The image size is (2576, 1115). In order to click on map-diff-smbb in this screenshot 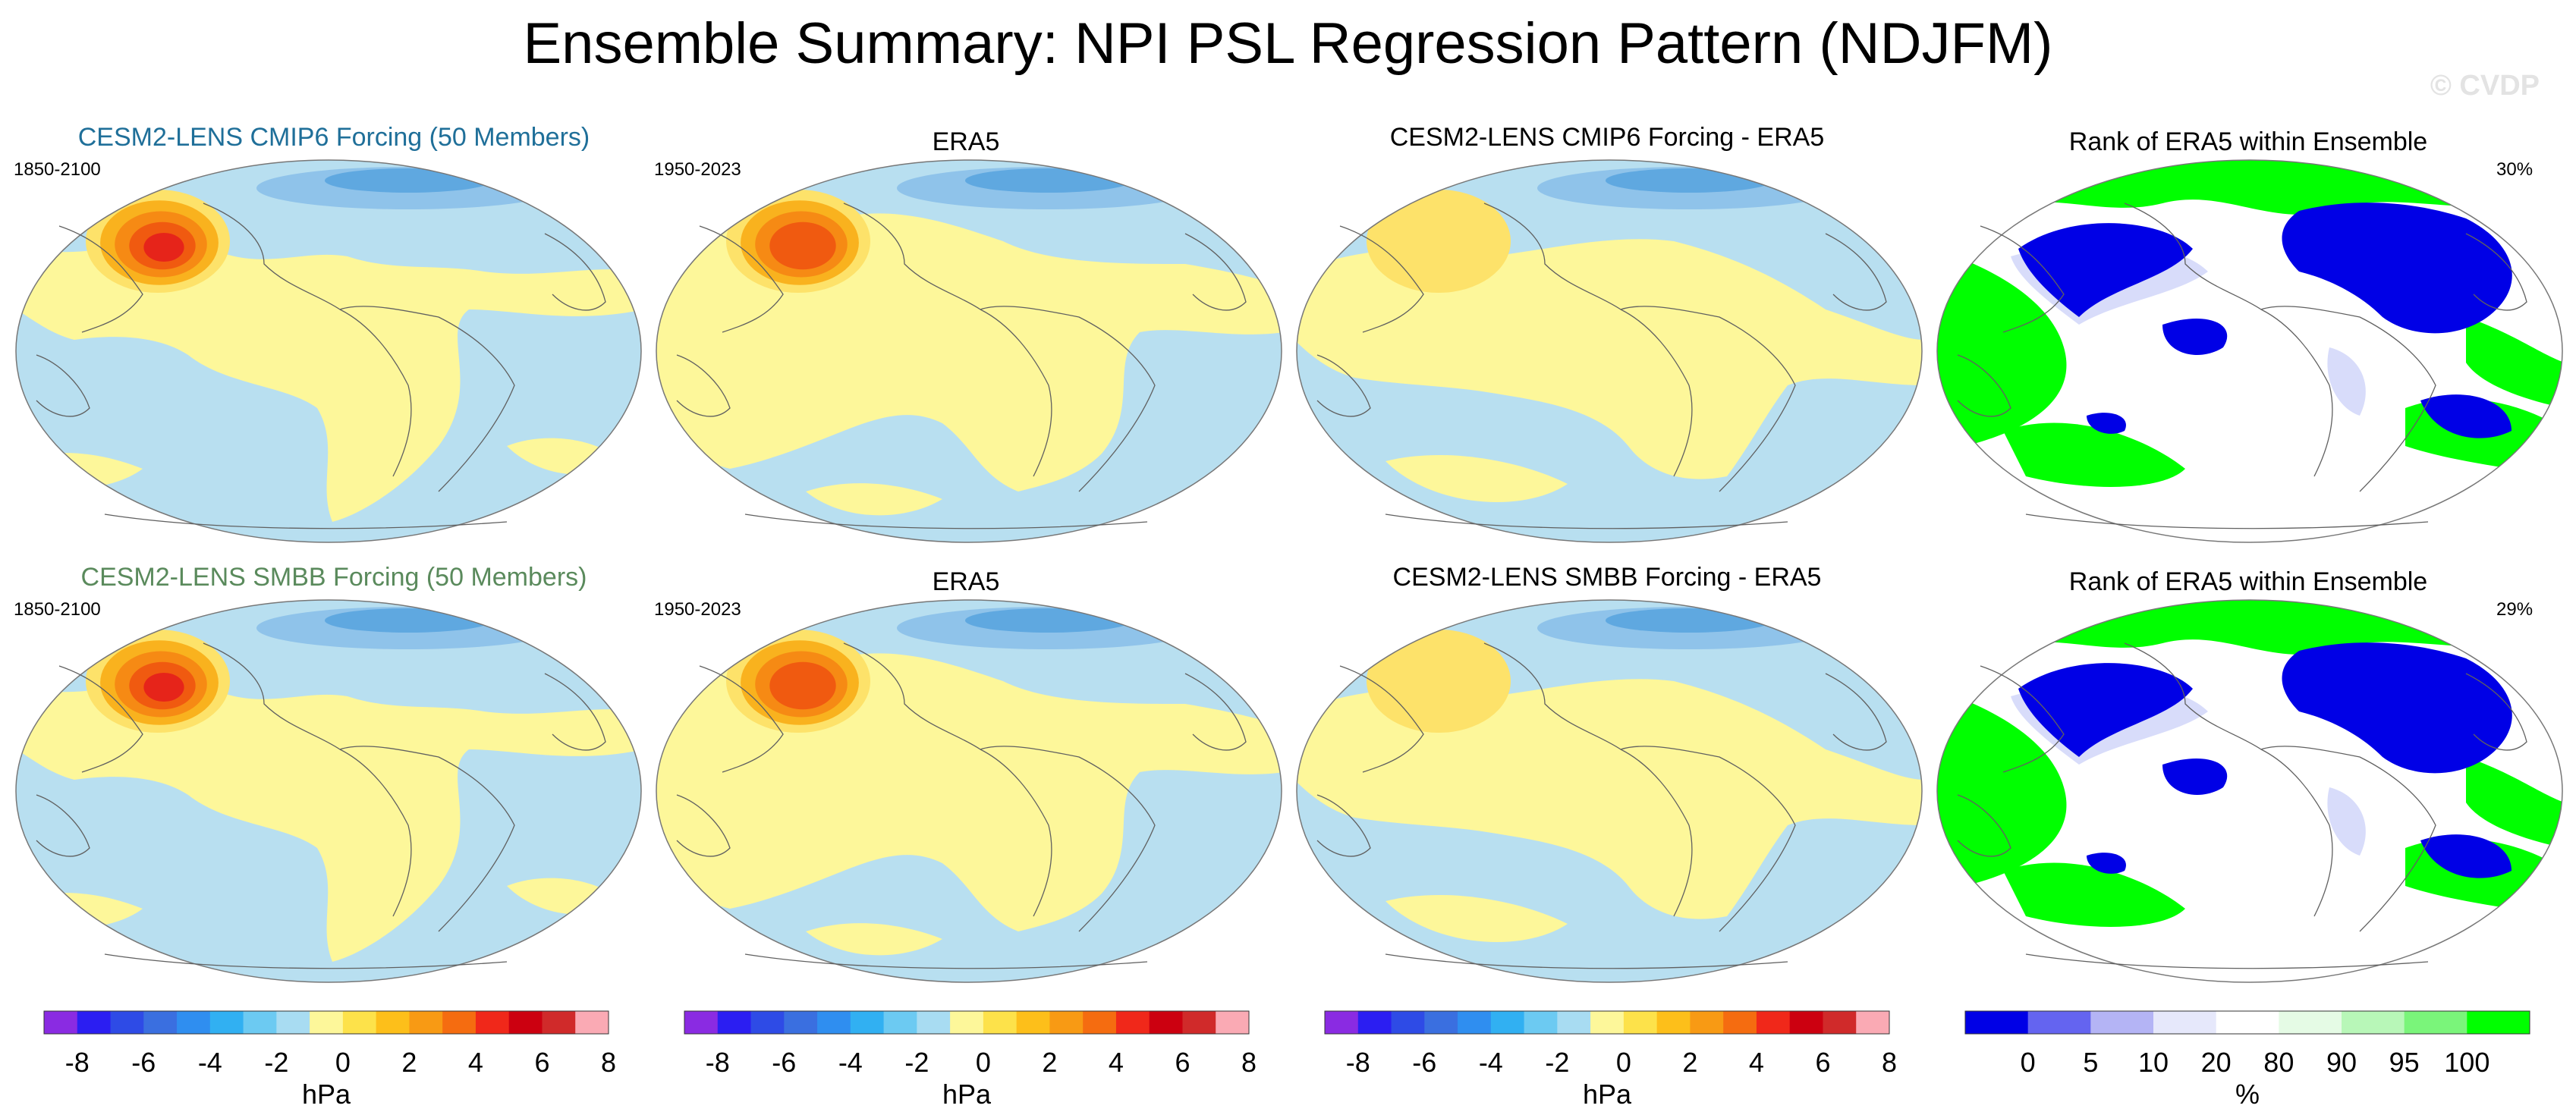, I will do `click(1609, 791)`.